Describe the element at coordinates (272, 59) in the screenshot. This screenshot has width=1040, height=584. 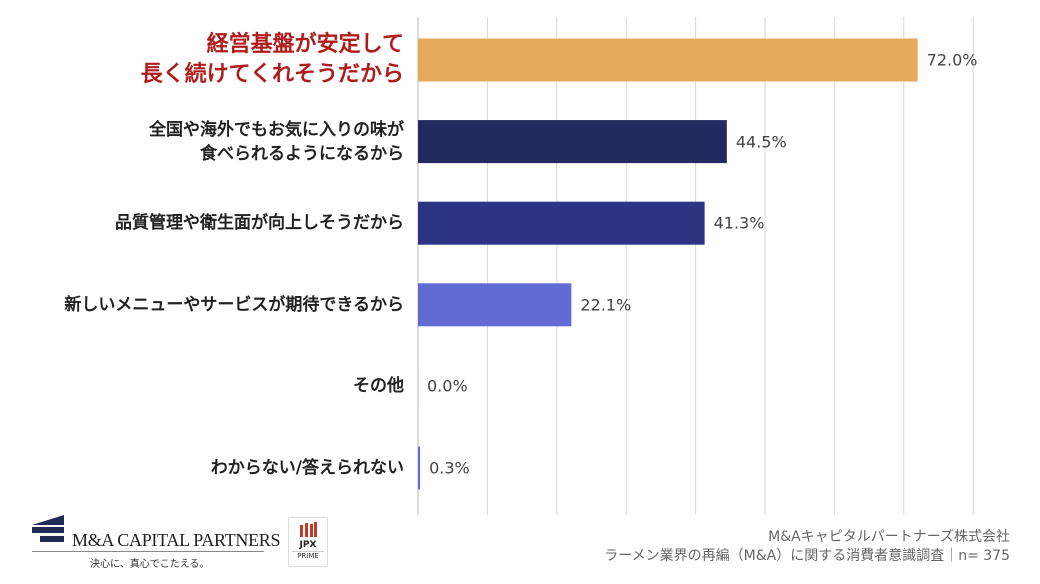
I see `category-label: 経営基盤が安定して 長く続けてくれそうだから` at that location.